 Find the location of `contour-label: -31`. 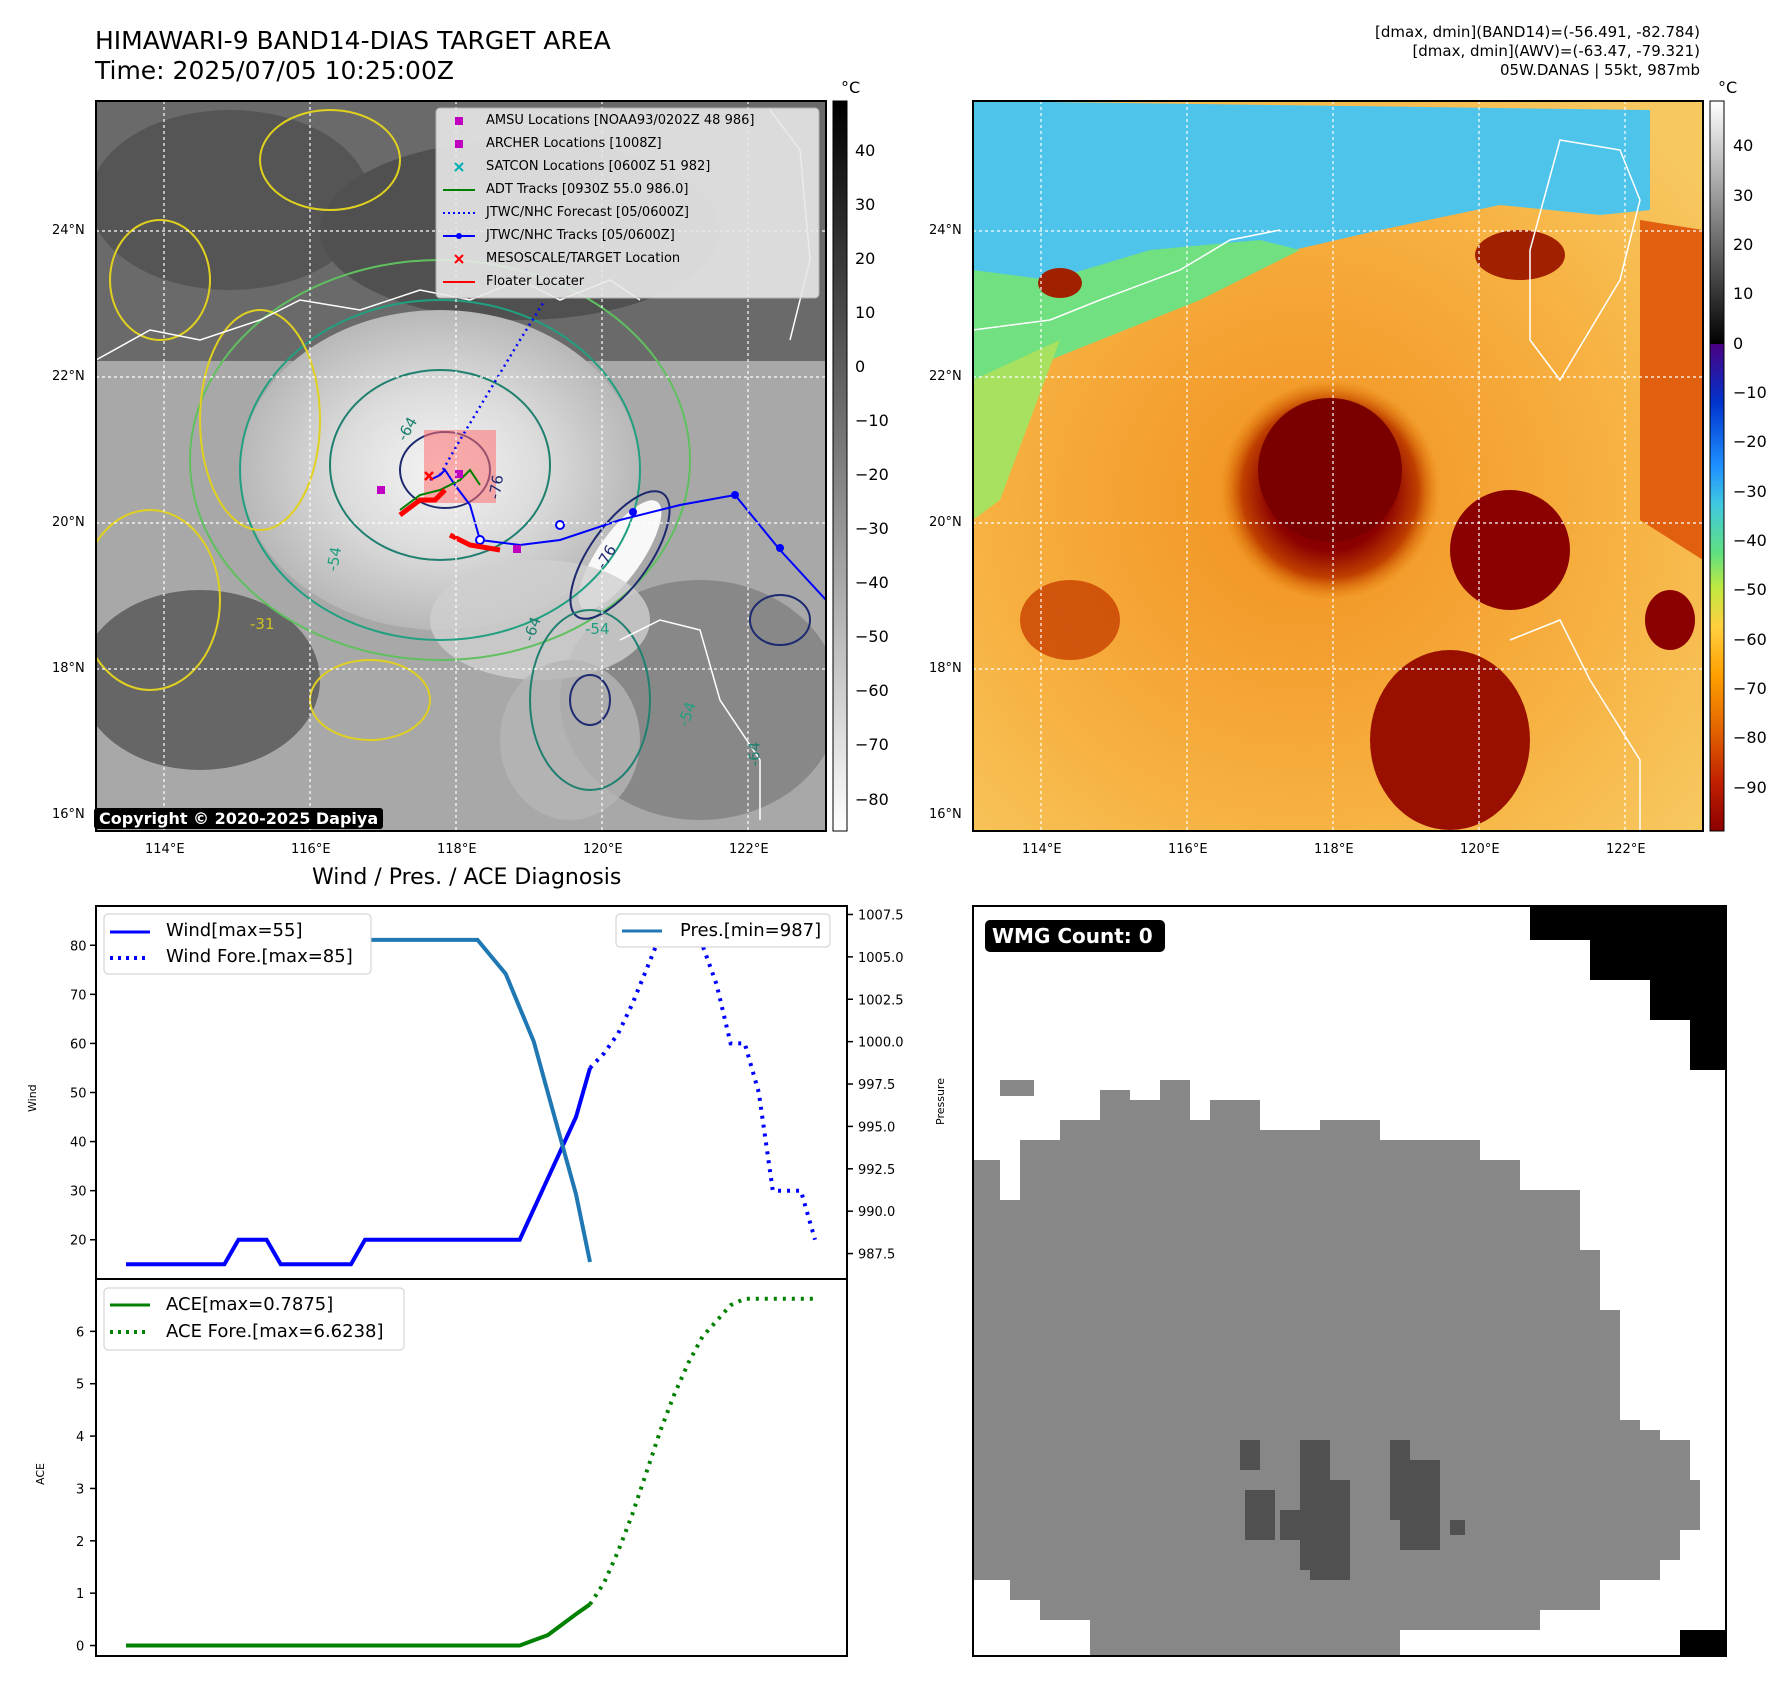

contour-label: -31 is located at coordinates (262, 624).